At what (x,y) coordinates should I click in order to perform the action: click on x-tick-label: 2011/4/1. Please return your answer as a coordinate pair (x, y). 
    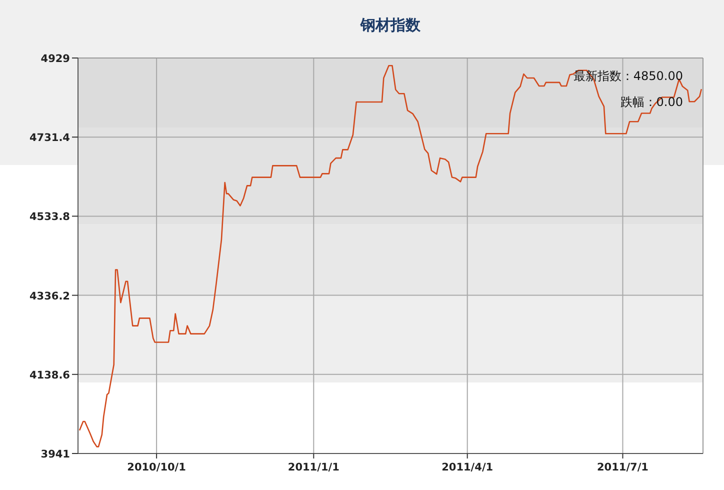
    Looking at the image, I should click on (468, 468).